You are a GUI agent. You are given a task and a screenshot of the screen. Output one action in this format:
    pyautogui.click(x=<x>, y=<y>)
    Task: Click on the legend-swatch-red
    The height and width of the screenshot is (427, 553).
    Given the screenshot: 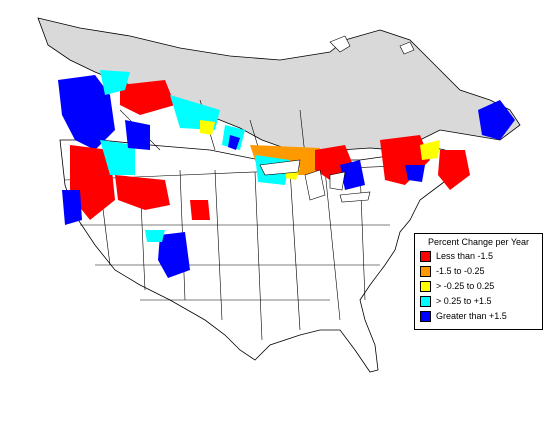 What is the action you would take?
    pyautogui.click(x=425, y=256)
    